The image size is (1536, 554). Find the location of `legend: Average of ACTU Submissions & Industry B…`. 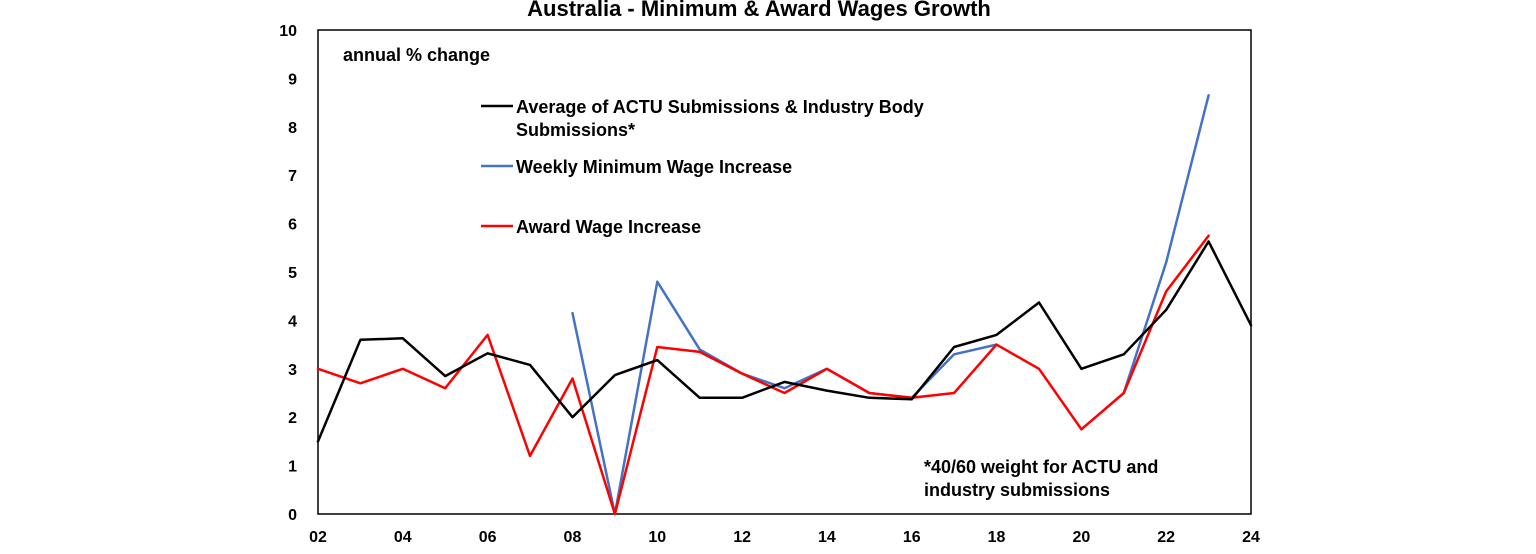

legend: Average of ACTU Submissions & Industry B… is located at coordinates (702, 167).